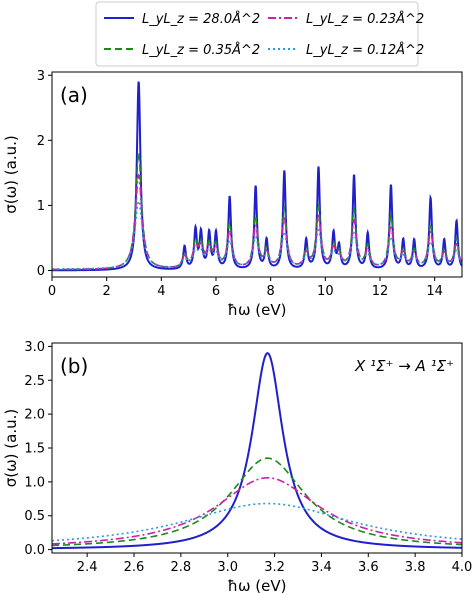 The width and height of the screenshot is (474, 593). What do you see at coordinates (134, 567) in the screenshot?
I see `b-x-tick-label: 2.6` at bounding box center [134, 567].